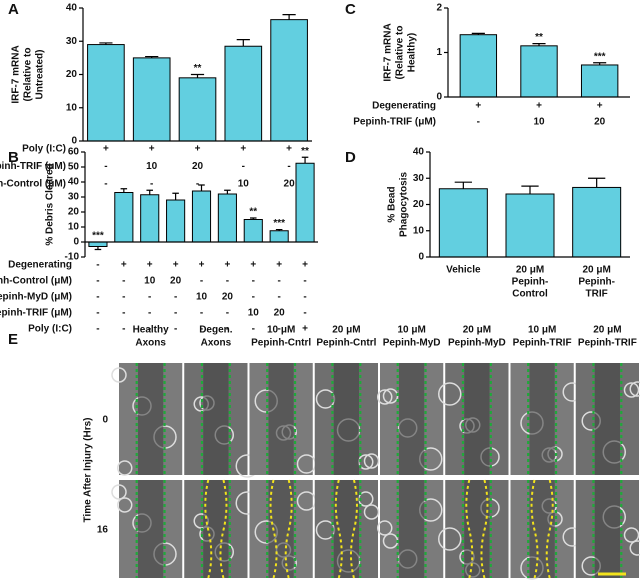  I want to click on column-header: Pepinh-Cntrl, so click(281, 343).